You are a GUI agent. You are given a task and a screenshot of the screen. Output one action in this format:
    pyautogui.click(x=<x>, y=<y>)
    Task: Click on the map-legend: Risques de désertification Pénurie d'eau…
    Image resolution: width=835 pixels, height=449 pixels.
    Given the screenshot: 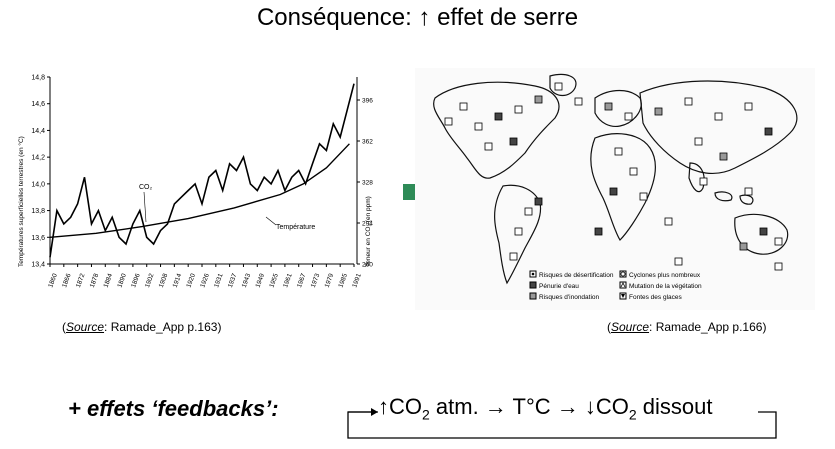 What is the action you would take?
    pyautogui.click(x=615, y=285)
    